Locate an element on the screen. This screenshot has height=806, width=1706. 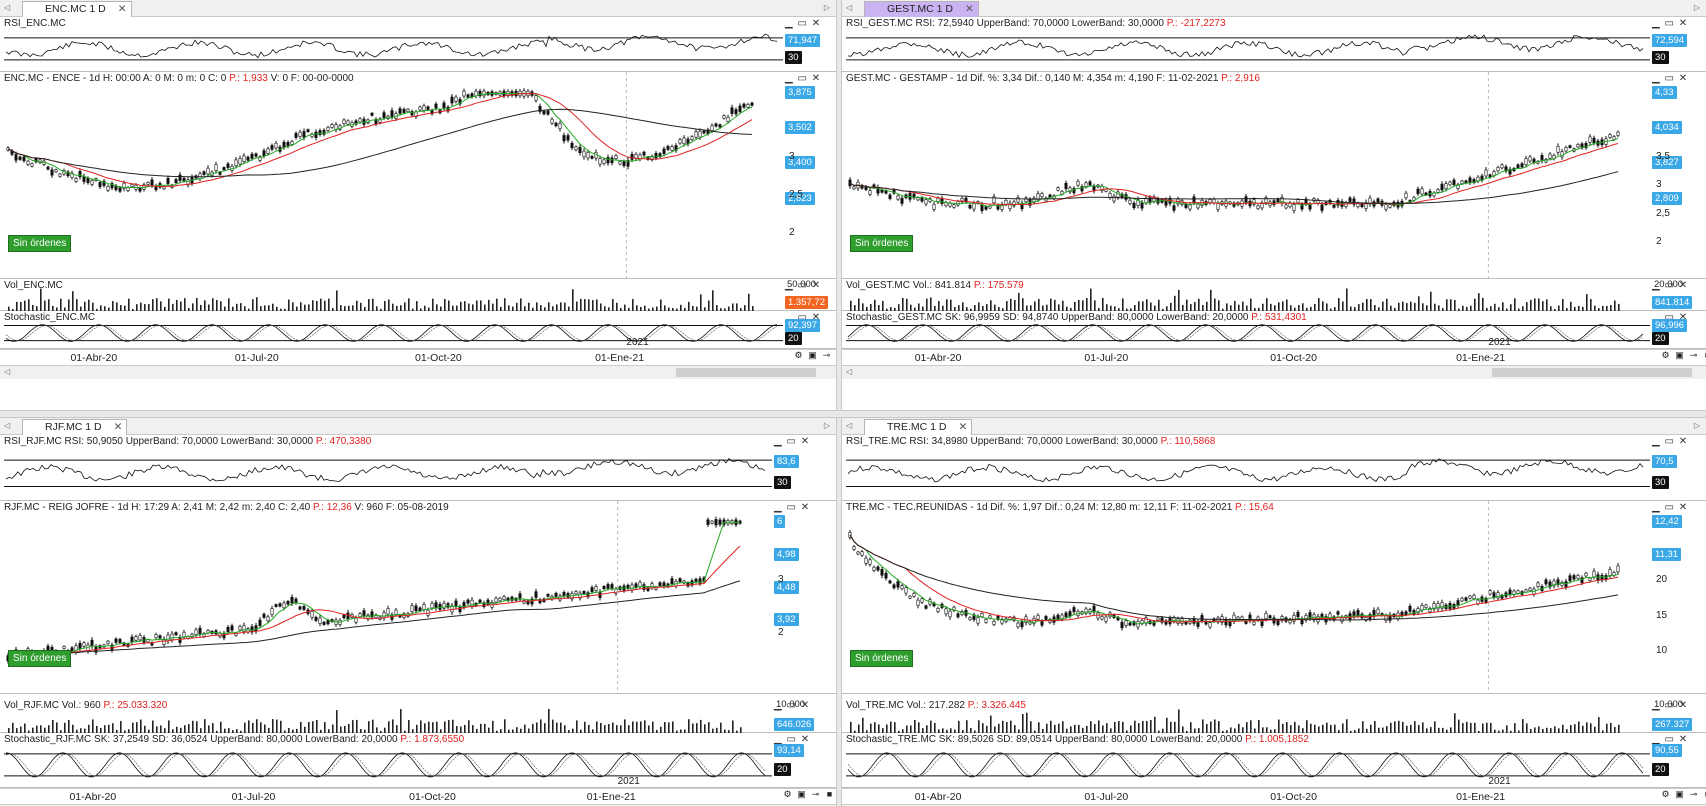
stochastic-pane: ▁ ▭ ✕ Stochastic_ENC.MC 92,397 20 2021 is located at coordinates (418, 330).